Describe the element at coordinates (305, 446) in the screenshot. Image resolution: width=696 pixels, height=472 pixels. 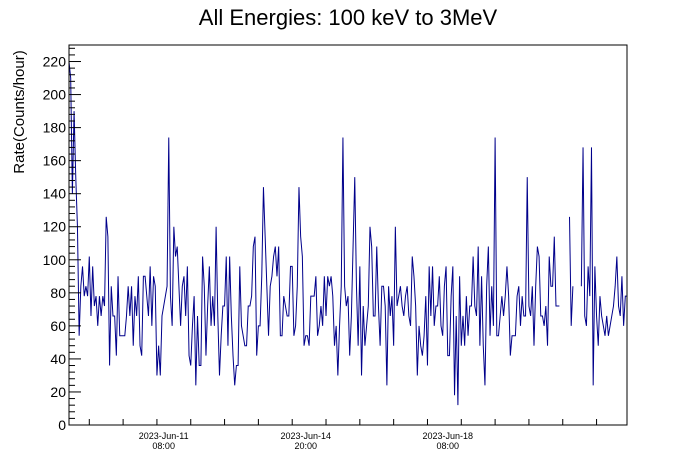
I see `x-tick-label-time: 20:00` at that location.